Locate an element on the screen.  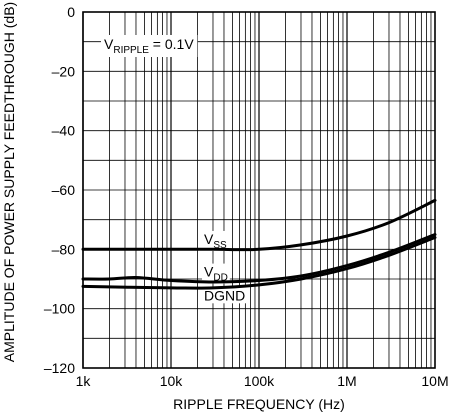
y-tick-label: –120 is located at coordinates (59, 368).